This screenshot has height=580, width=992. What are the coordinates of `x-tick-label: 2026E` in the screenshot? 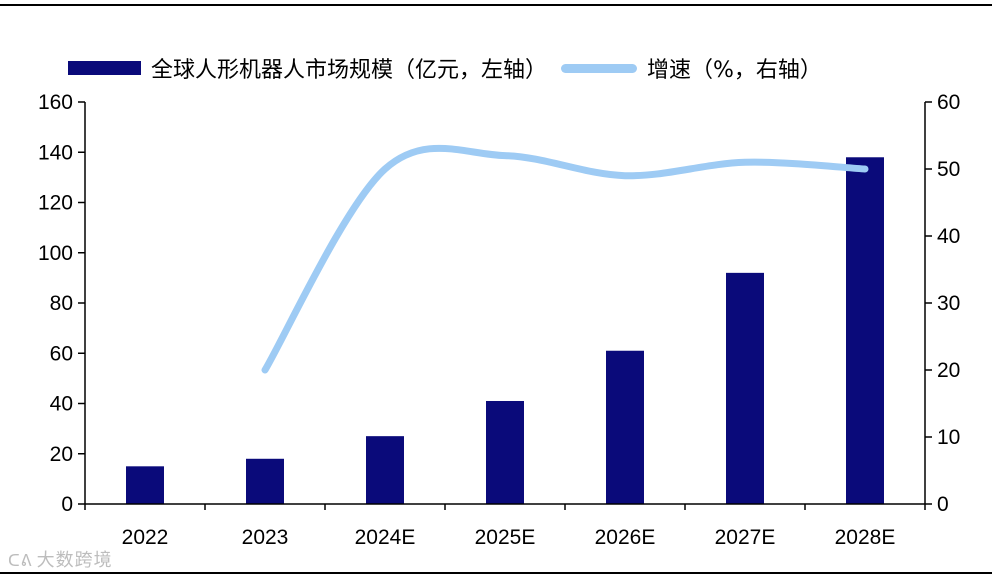 It's located at (625, 537).